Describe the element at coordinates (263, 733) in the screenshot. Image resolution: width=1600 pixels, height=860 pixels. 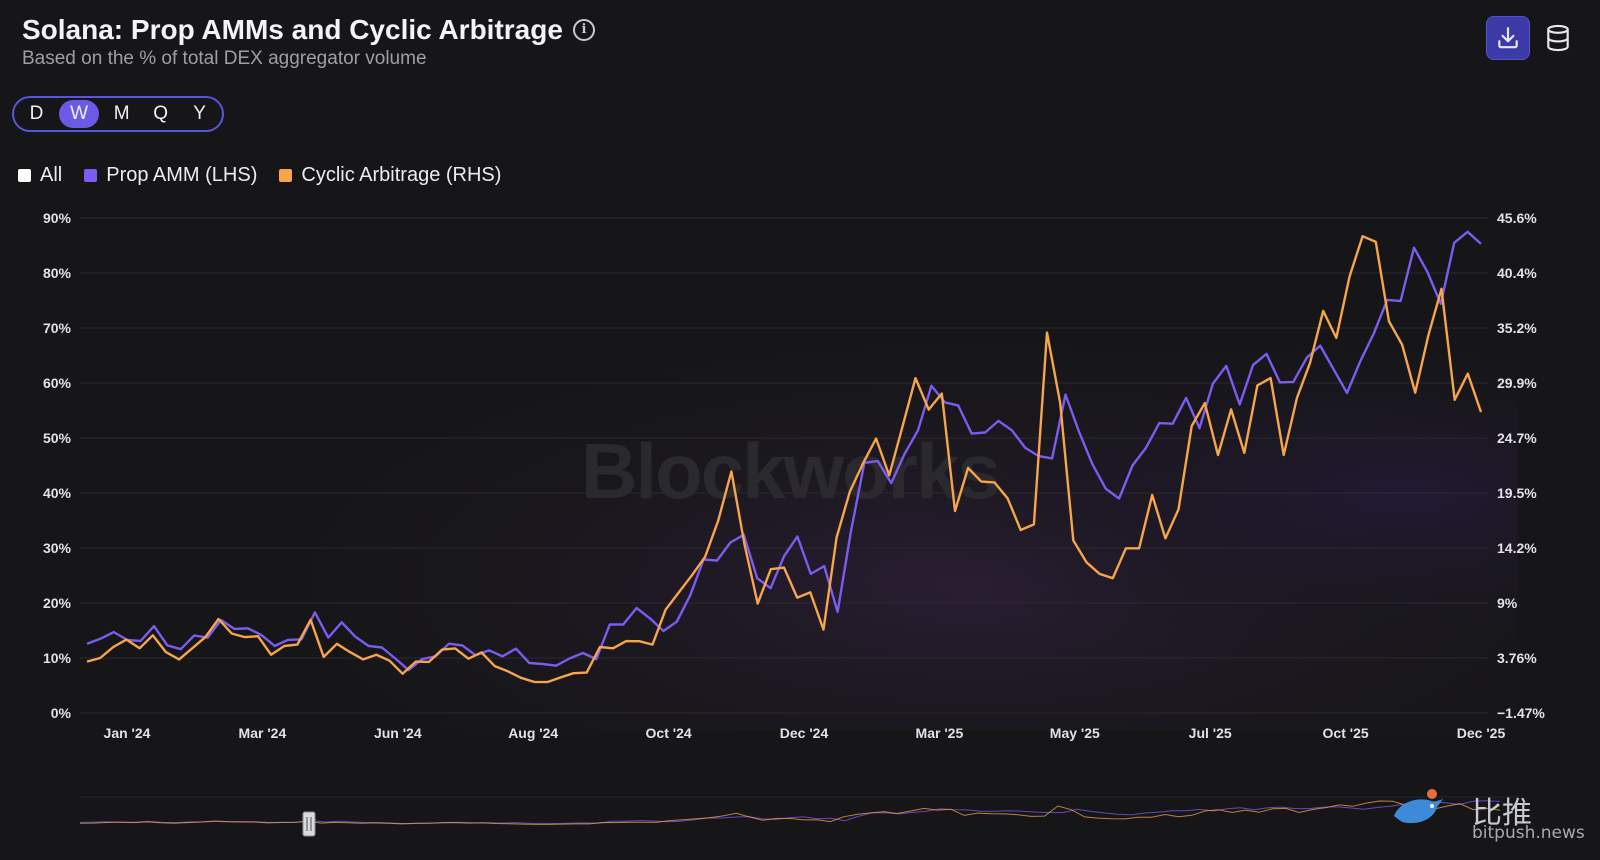
I see `x-tick-label: Mar '24` at that location.